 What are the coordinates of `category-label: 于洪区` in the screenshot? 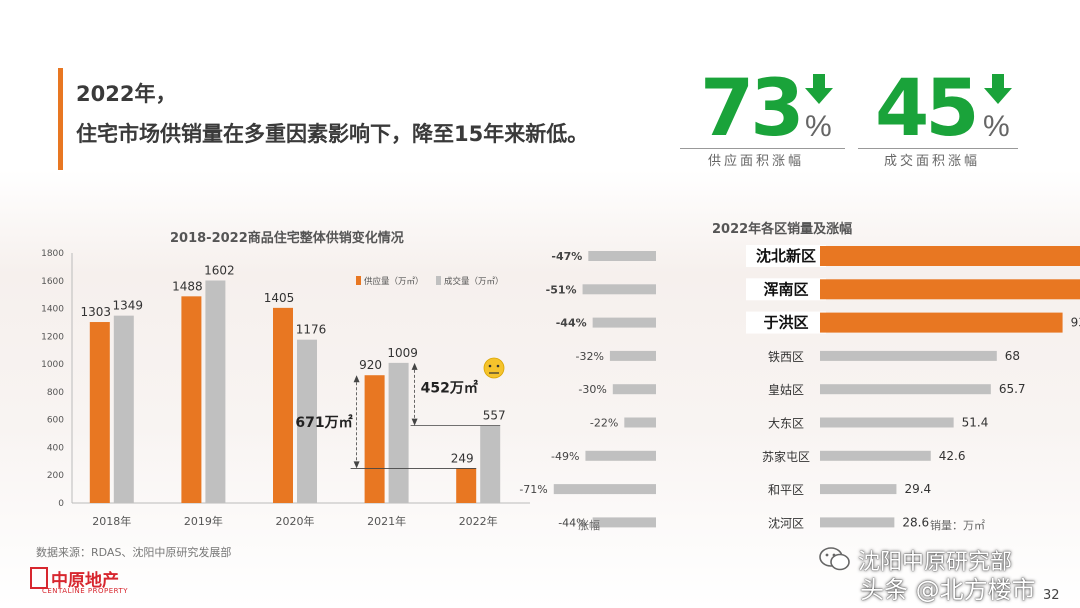 It's located at (785, 323).